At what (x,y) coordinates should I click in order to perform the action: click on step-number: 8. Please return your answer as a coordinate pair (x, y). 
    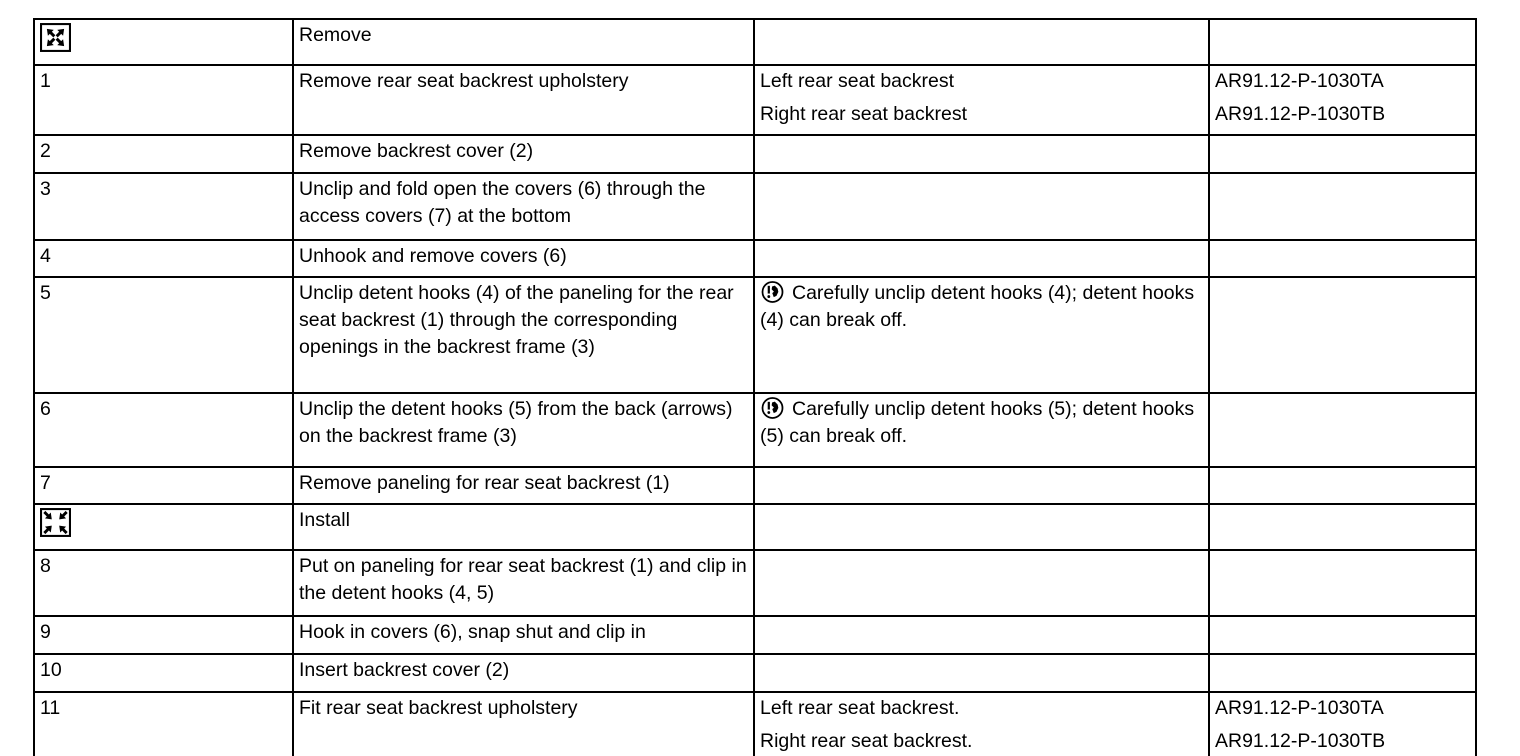
    Looking at the image, I should click on (45, 566).